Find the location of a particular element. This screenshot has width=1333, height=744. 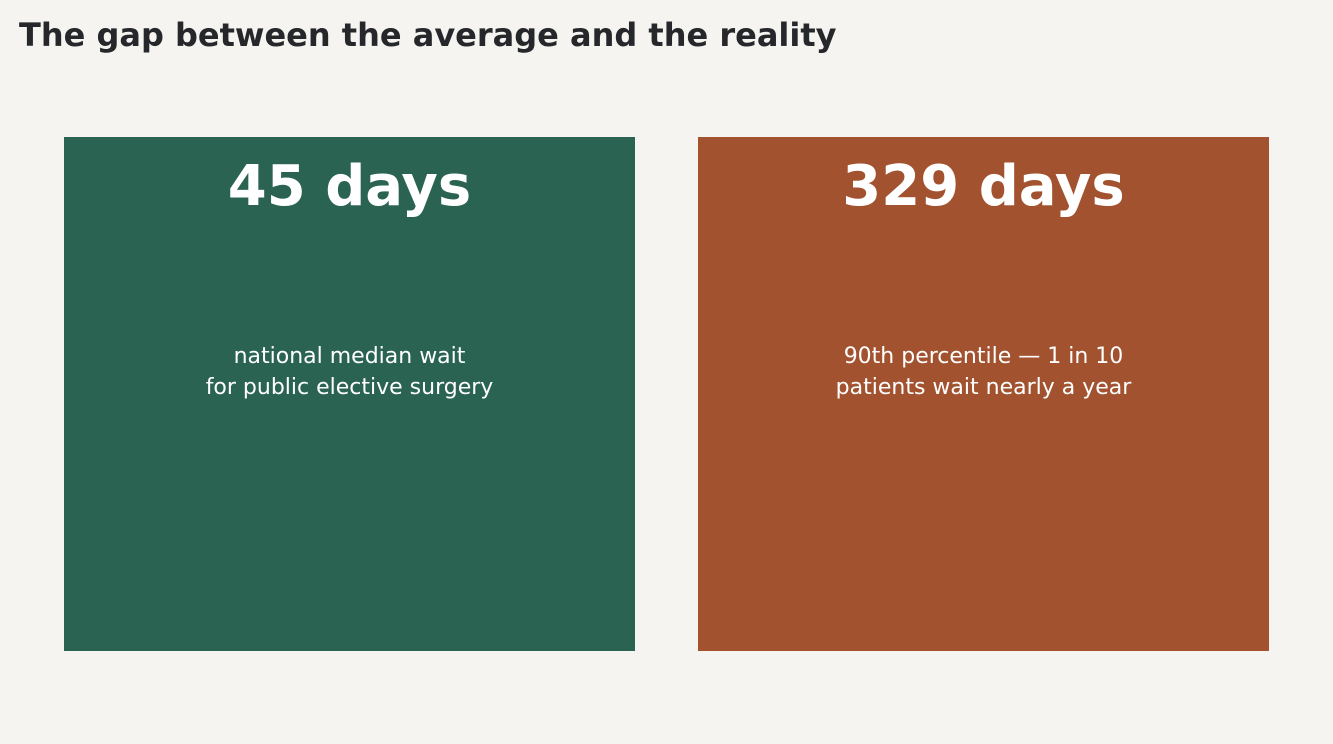

percentile-wait-value: 329 days is located at coordinates (983, 186).